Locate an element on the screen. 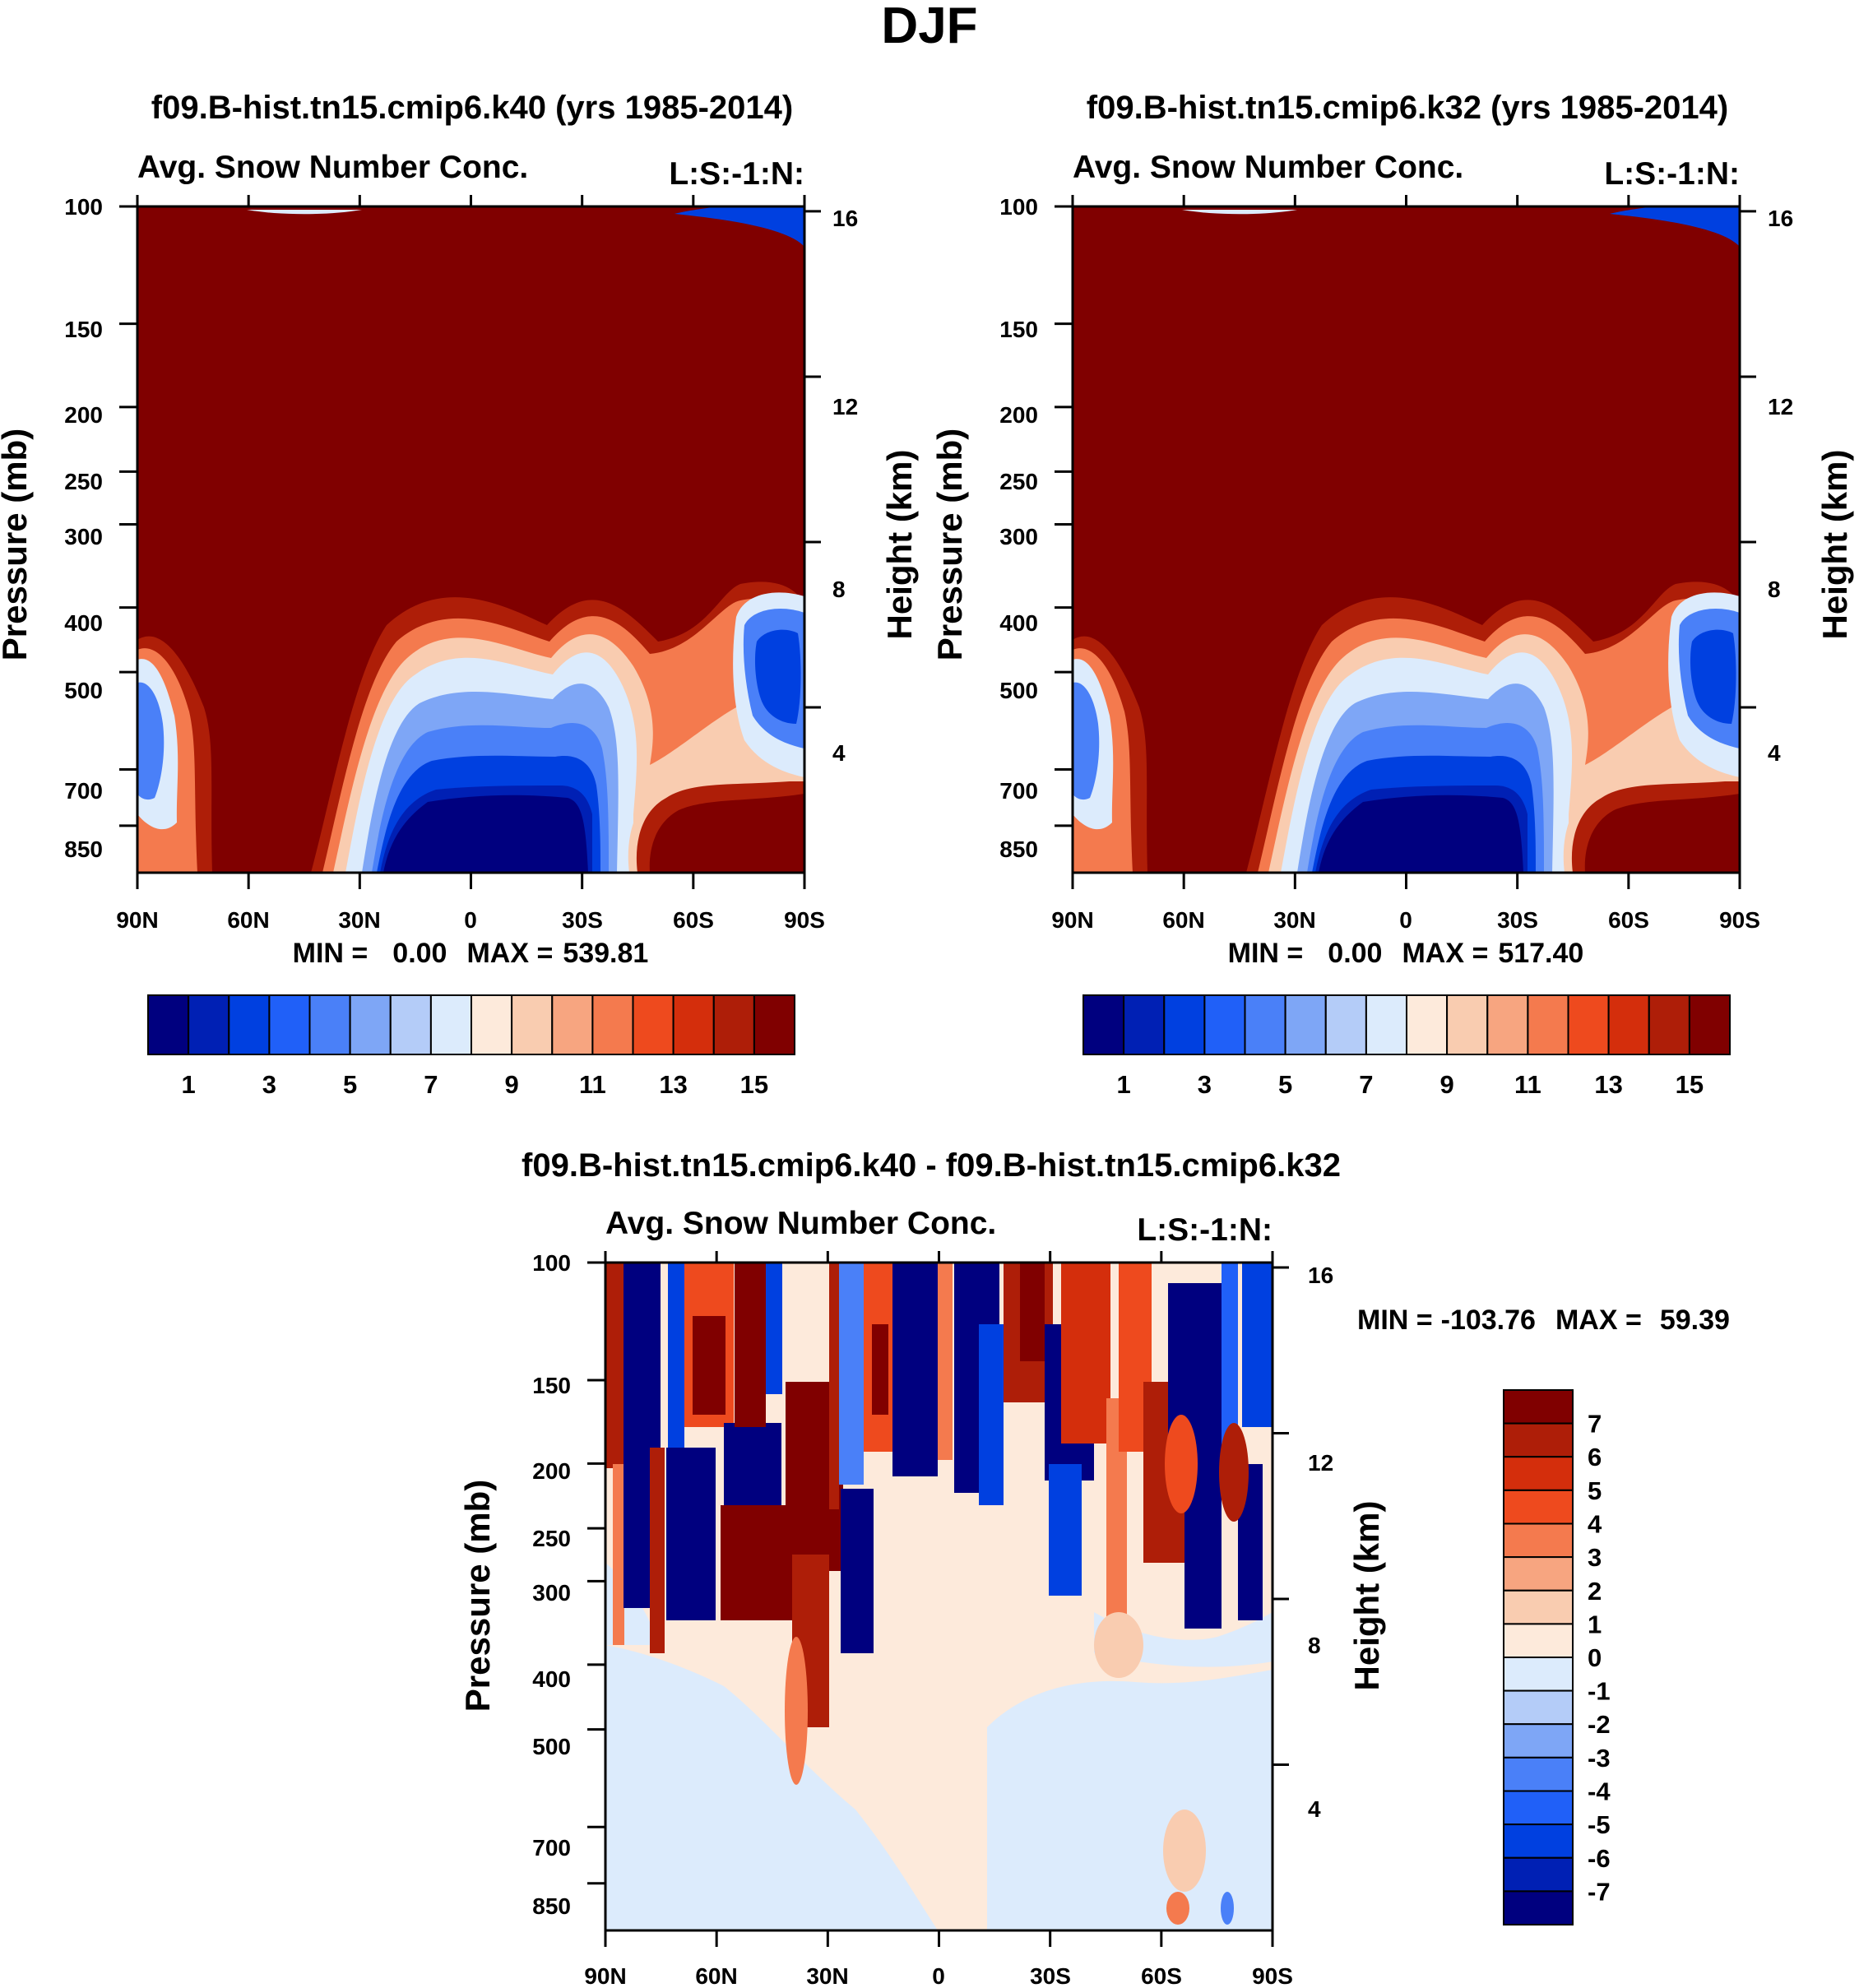 This screenshot has width=1859, height=1988. colorbar-label: 4 is located at coordinates (1595, 1525).